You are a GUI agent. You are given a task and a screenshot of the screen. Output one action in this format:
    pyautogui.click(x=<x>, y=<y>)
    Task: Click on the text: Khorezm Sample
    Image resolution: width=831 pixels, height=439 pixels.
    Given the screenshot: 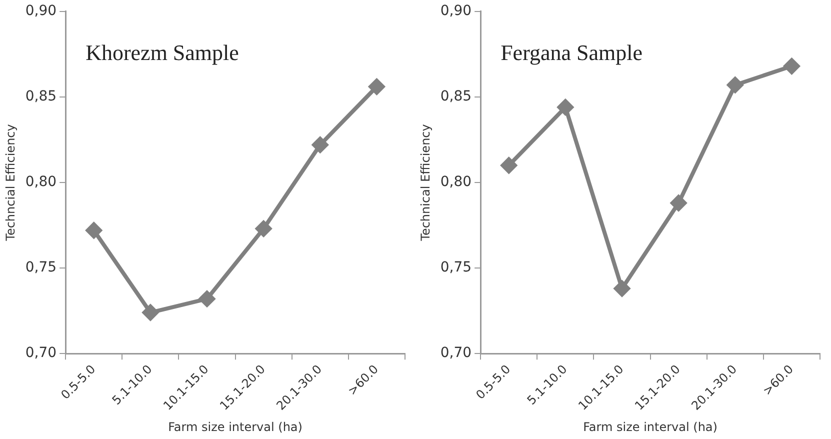 What is the action you would take?
    pyautogui.click(x=162, y=53)
    